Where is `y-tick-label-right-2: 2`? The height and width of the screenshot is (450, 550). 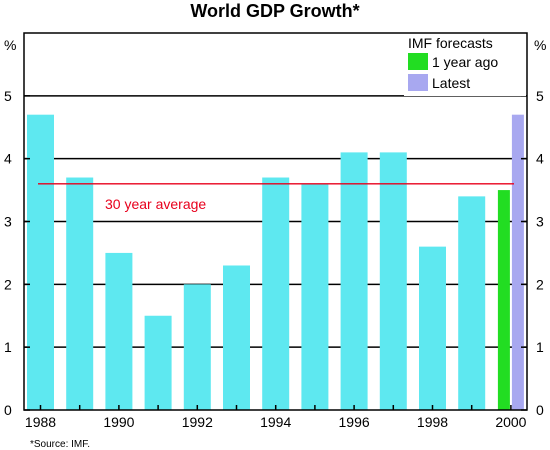 y-tick-label-right-2: 2 is located at coordinates (540, 284).